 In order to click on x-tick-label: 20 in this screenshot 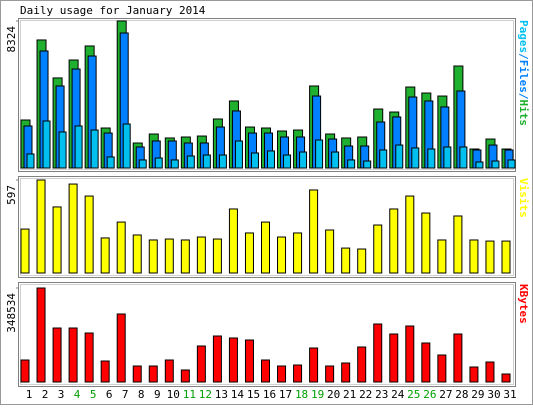, I will do `click(333, 394)`.